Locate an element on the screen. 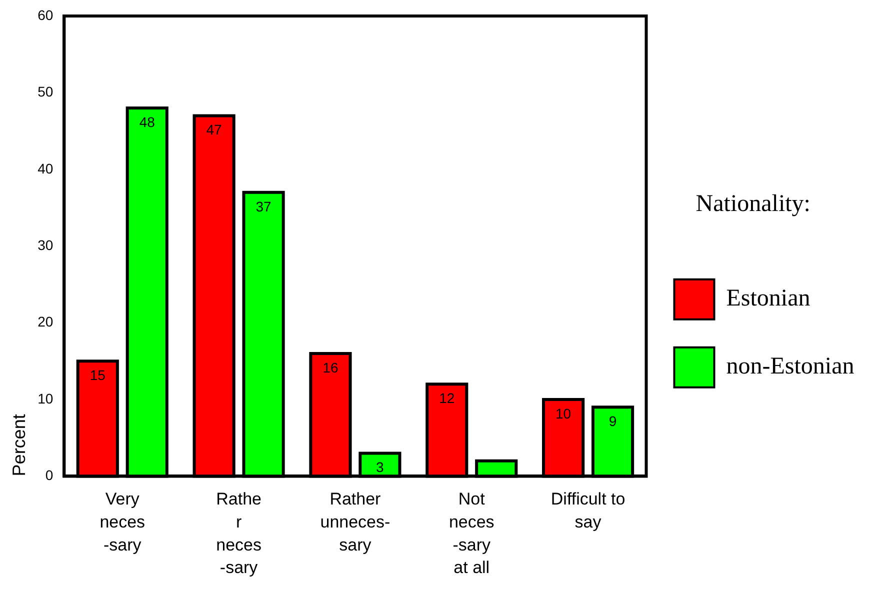 Image resolution: width=870 pixels, height=594 pixels. legend-title: Nationality: is located at coordinates (753, 203).